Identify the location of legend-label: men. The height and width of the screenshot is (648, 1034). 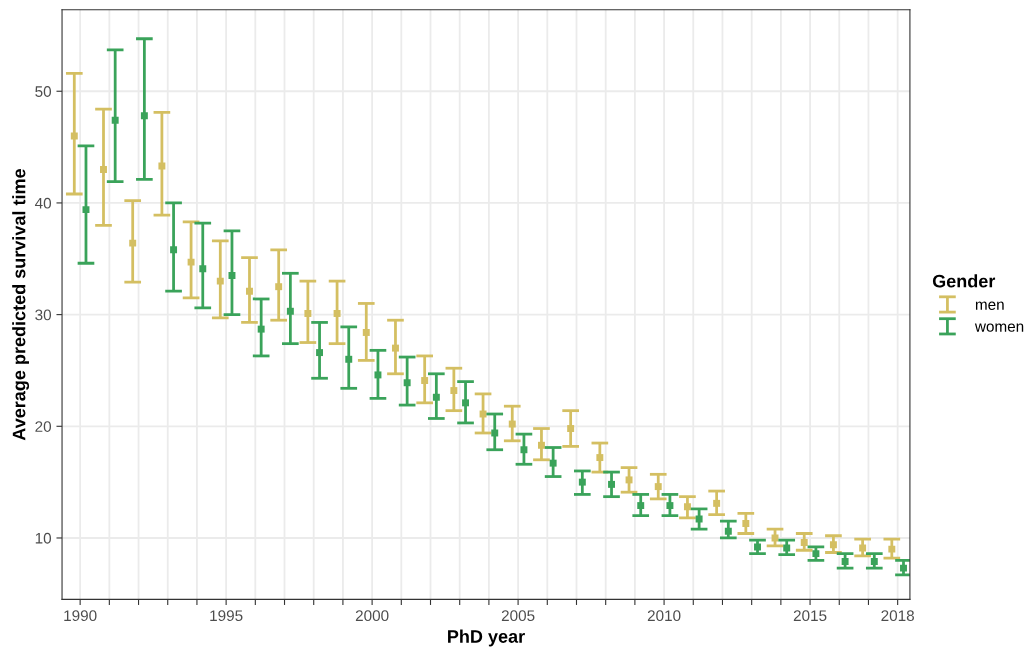
(989, 305).